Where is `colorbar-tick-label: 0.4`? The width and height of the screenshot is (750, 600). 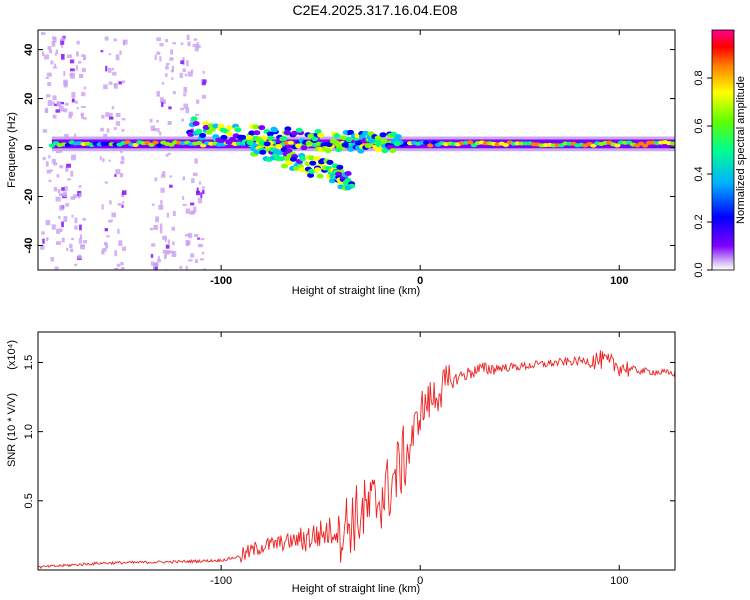
colorbar-tick-label: 0.4 is located at coordinates (699, 173).